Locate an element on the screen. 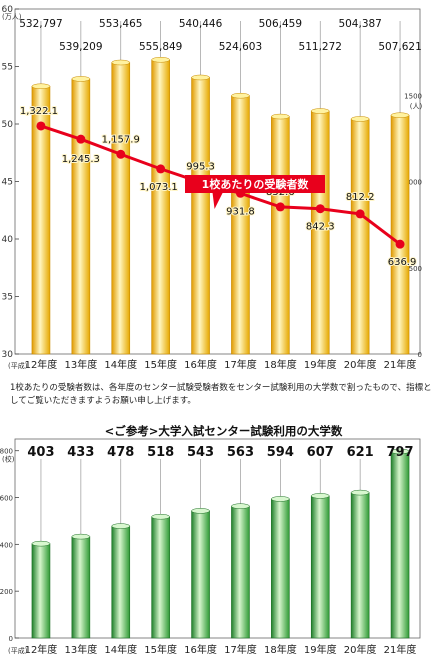  y2-unit-label: (人) is located at coordinates (416, 106).